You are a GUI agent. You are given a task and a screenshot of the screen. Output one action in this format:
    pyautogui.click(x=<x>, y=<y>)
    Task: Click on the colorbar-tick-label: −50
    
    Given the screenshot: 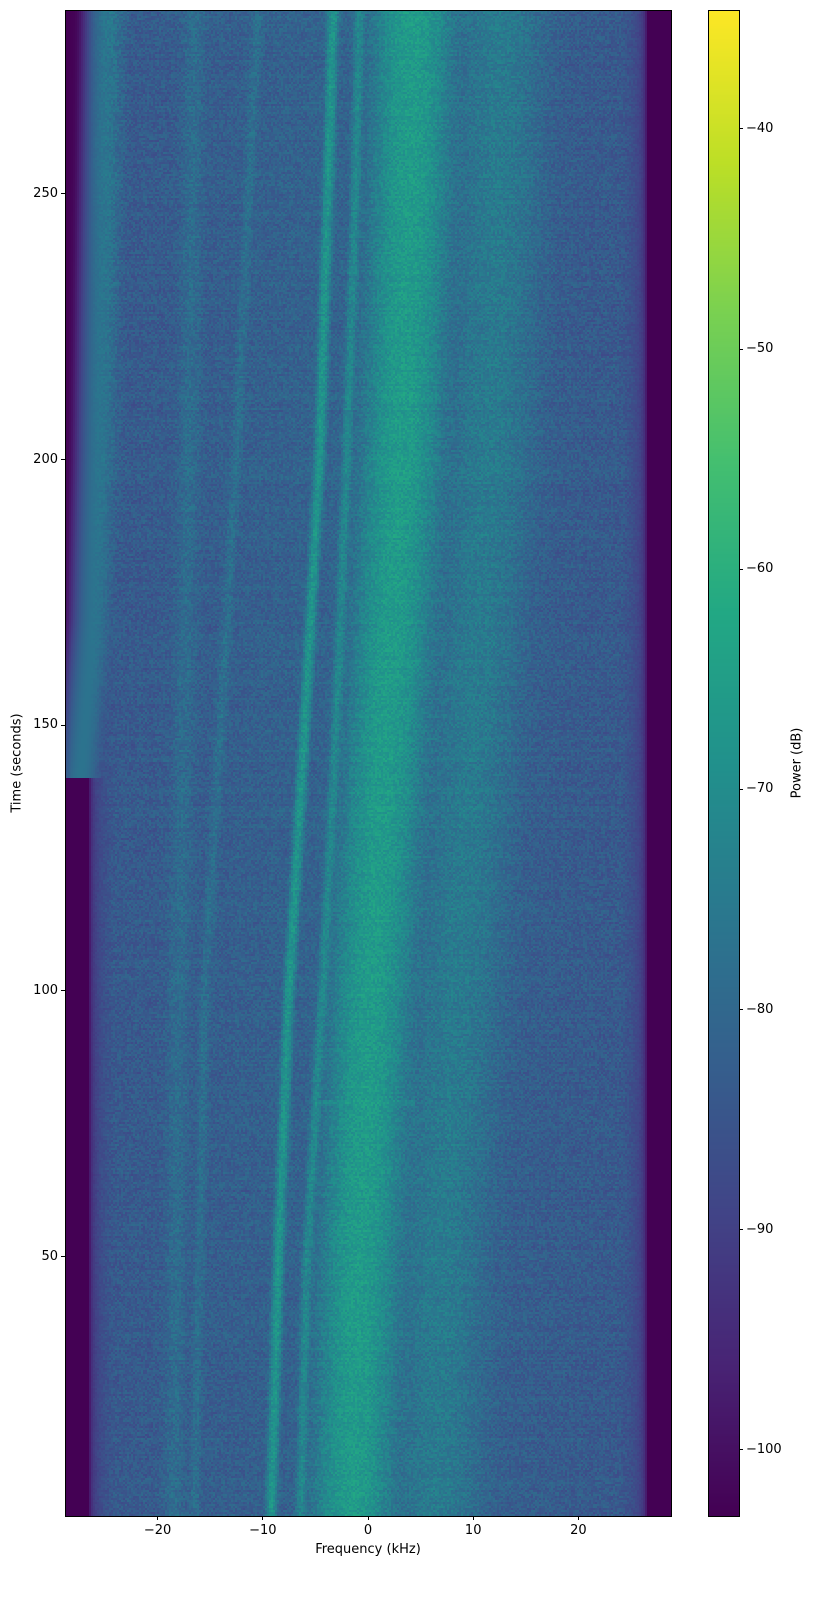 What is the action you would take?
    pyautogui.click(x=760, y=349)
    